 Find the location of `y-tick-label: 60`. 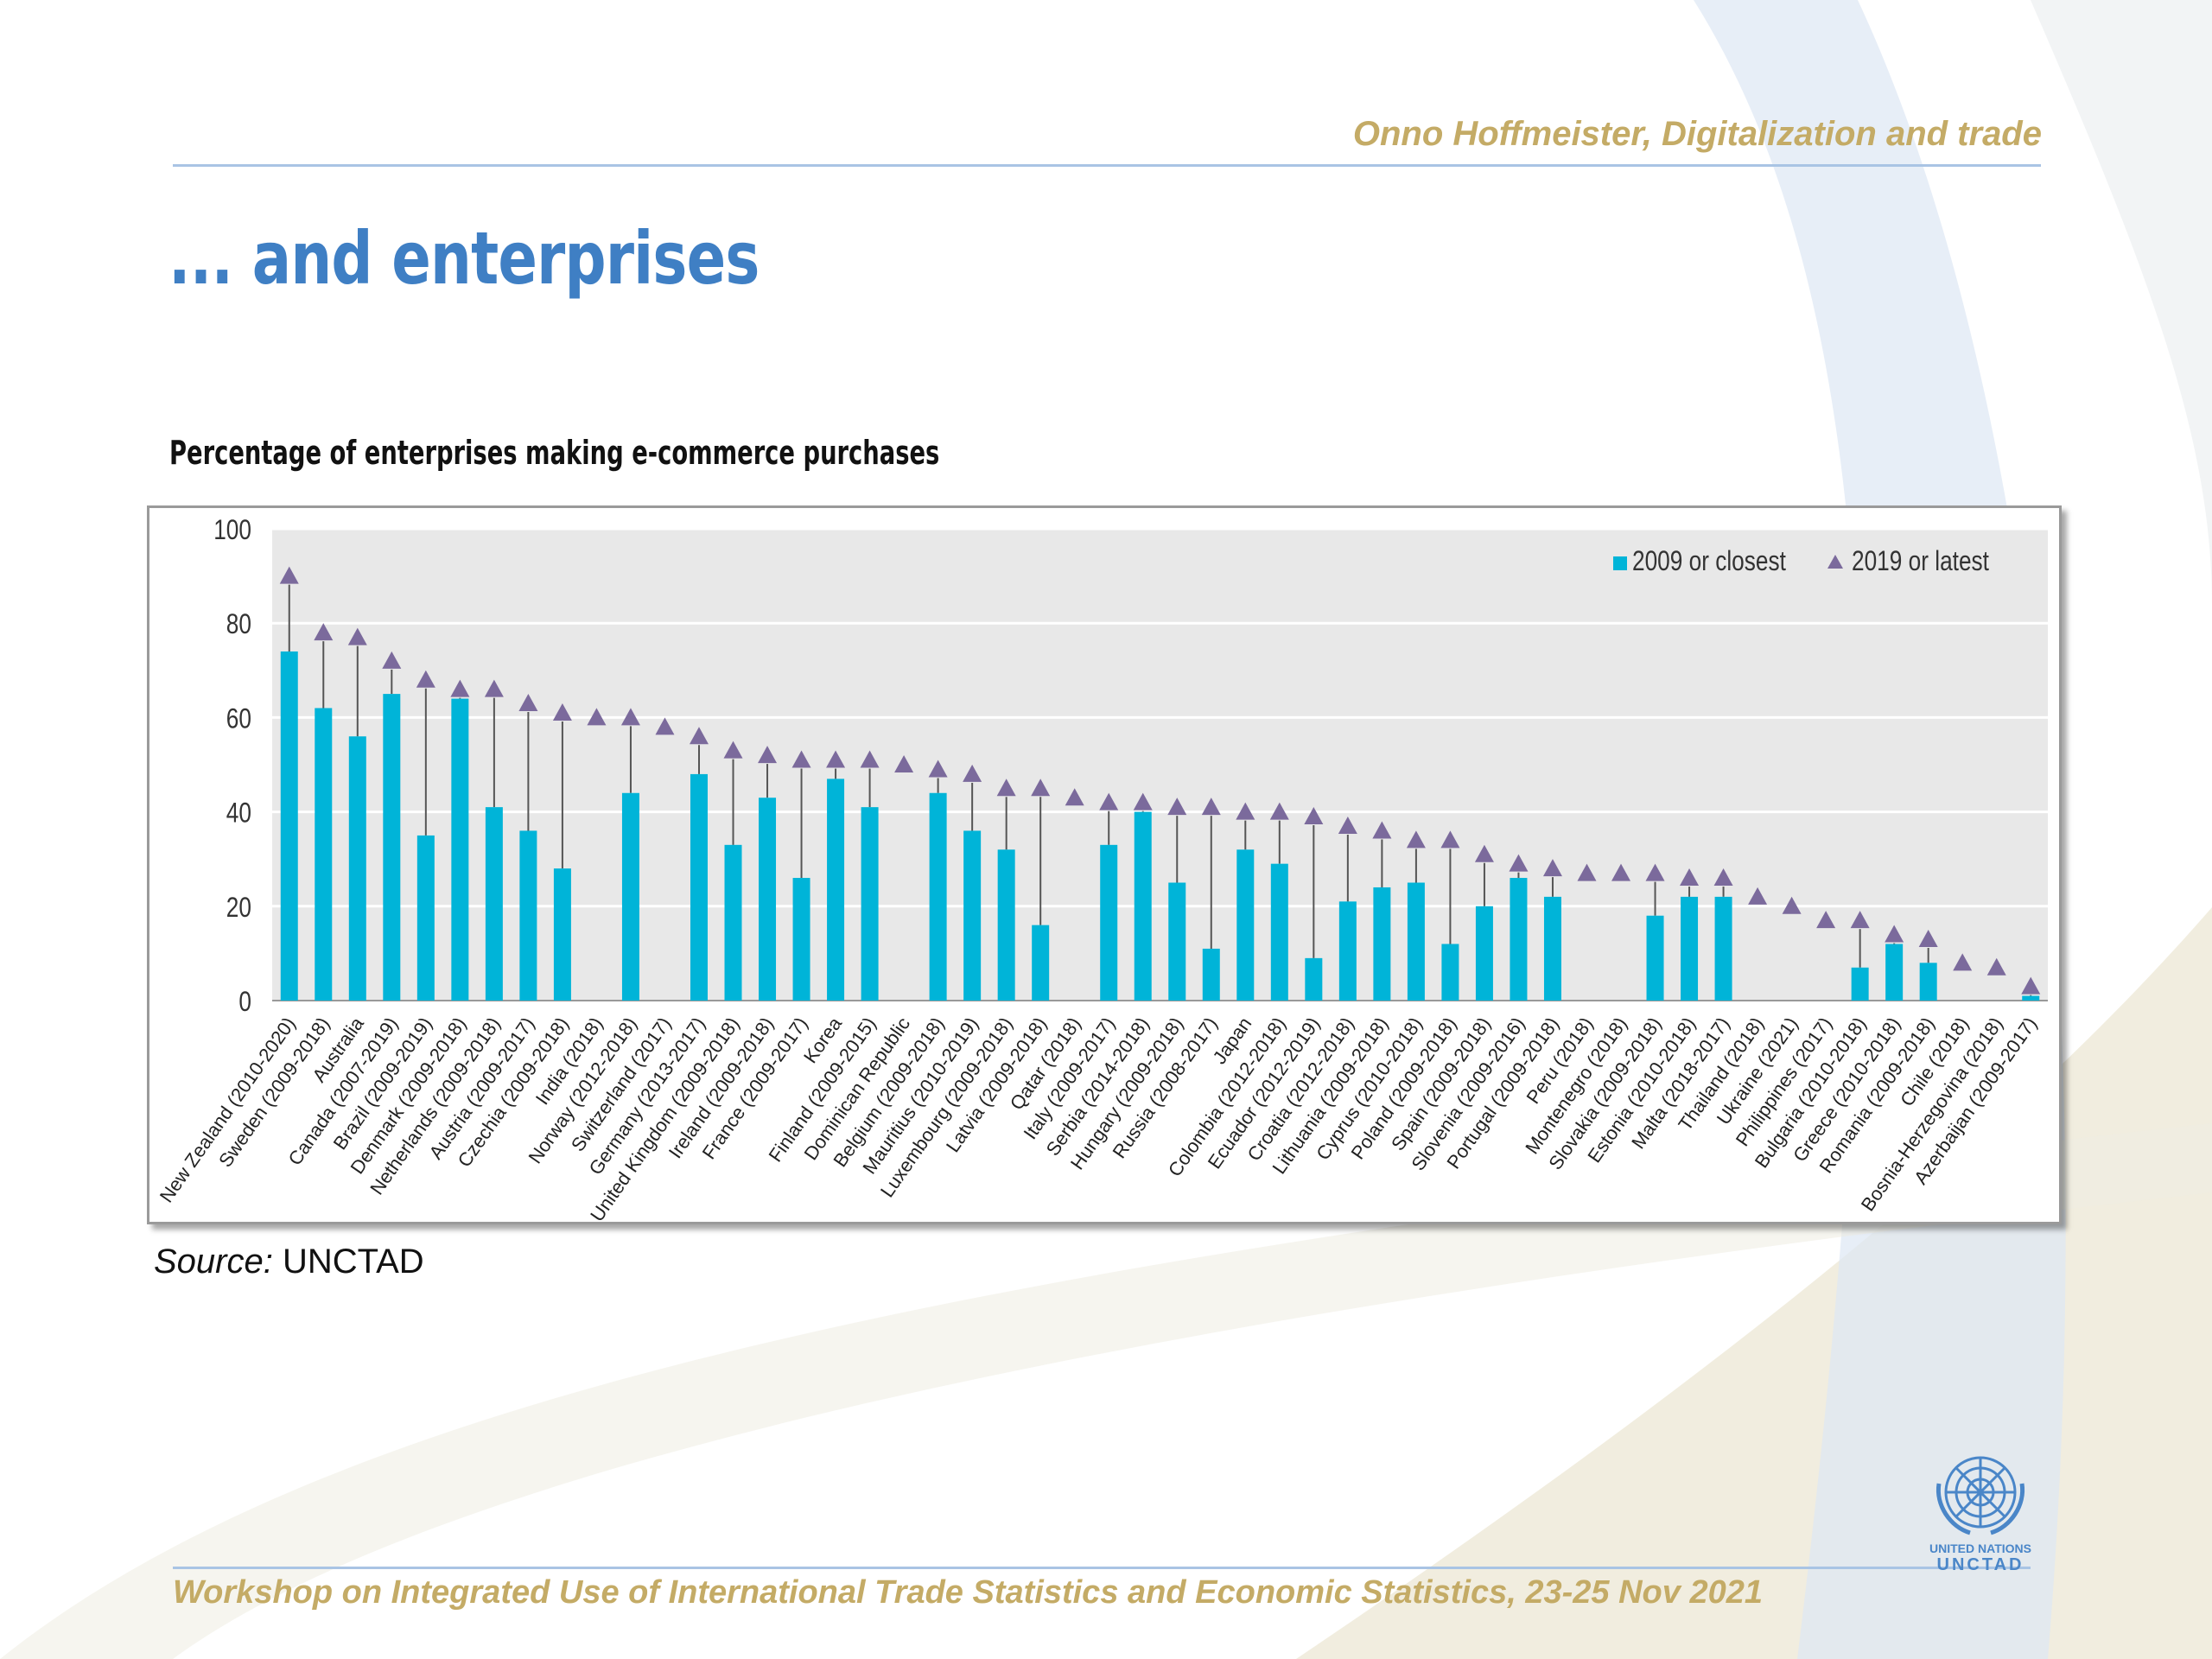

y-tick-label: 60 is located at coordinates (238, 719).